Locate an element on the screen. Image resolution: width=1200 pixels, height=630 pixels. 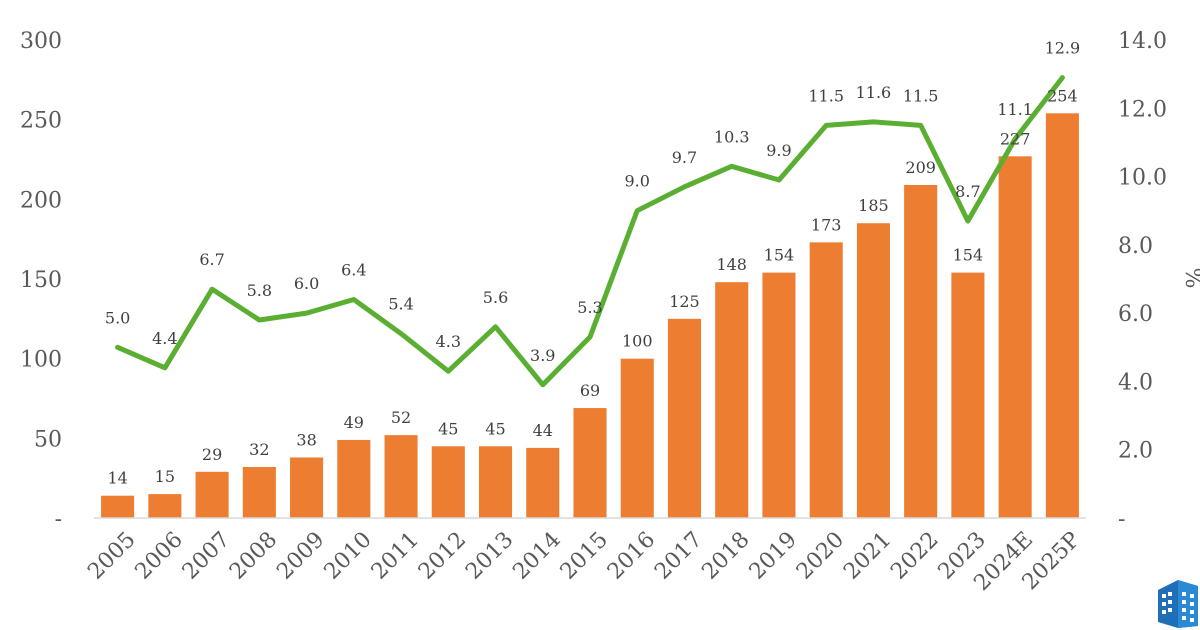
bar-value-label: 148 is located at coordinates (731, 264).